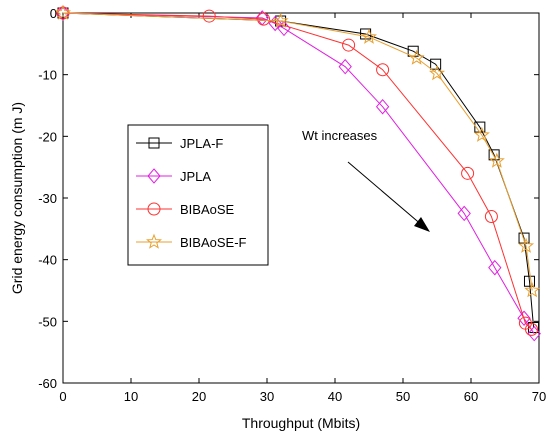  I want to click on annotation-arrow, so click(388, 196).